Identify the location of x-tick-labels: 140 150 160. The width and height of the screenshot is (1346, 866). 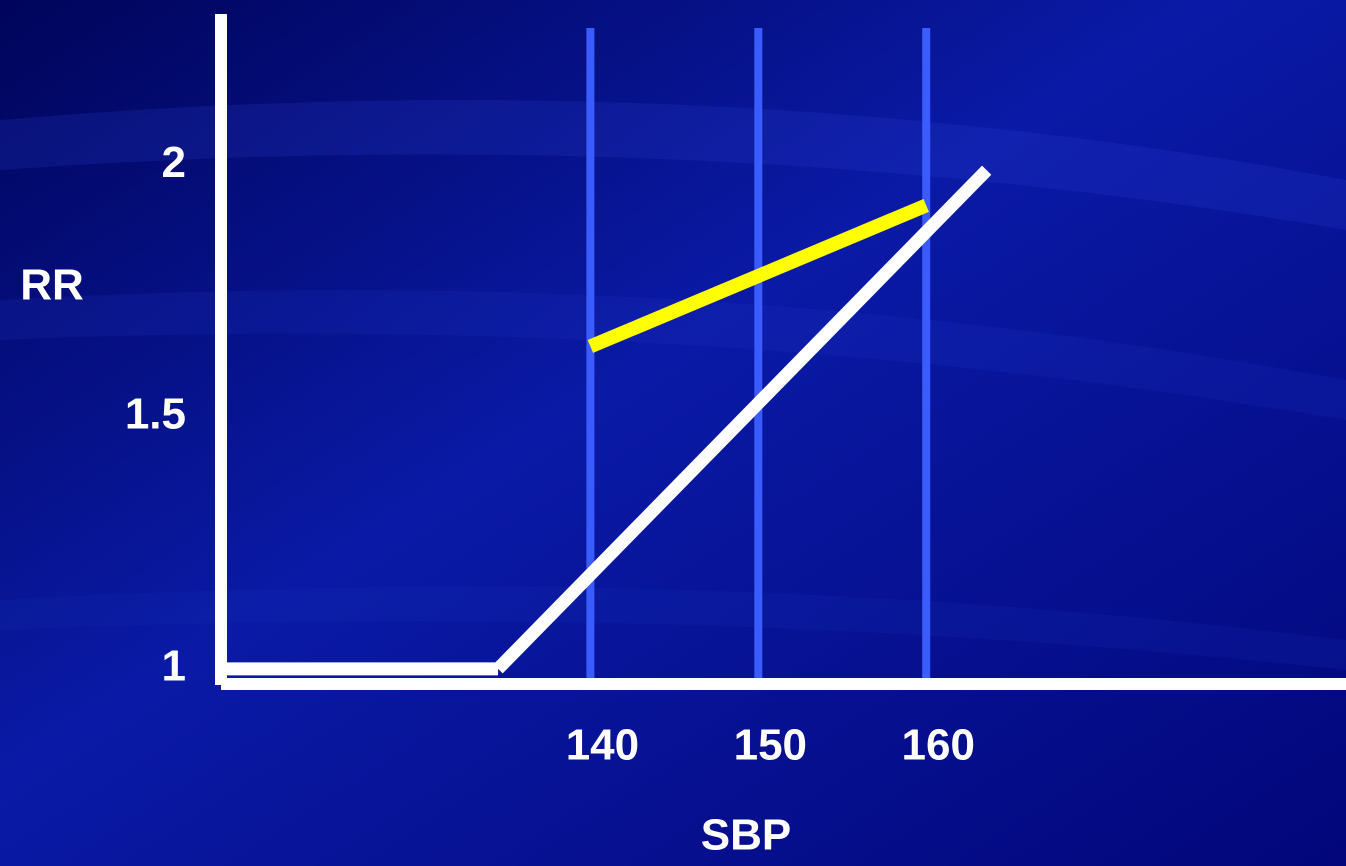
(770, 745).